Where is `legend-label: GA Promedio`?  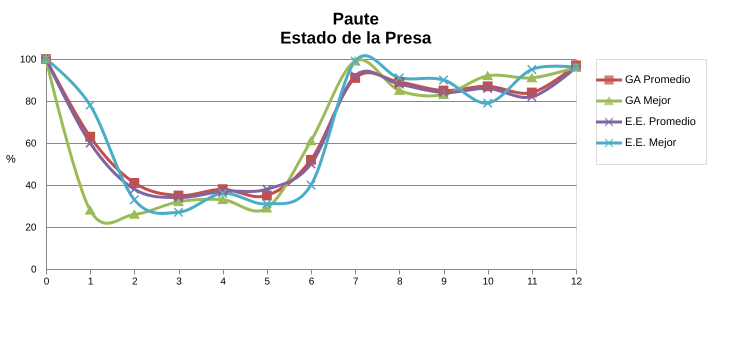 legend-label: GA Promedio is located at coordinates (657, 80).